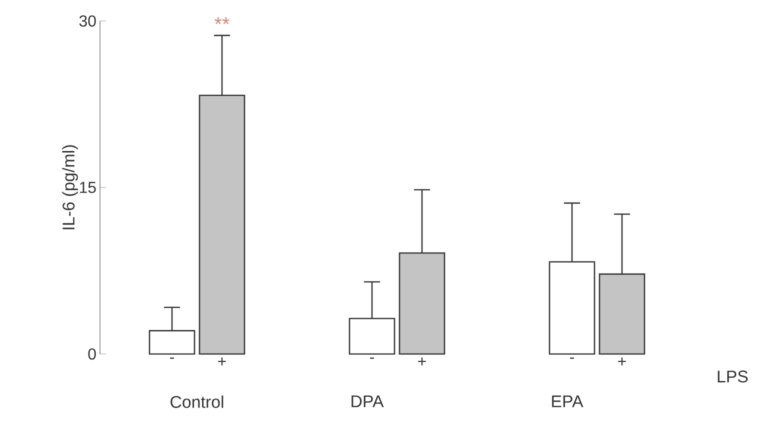 The height and width of the screenshot is (437, 760). Describe the element at coordinates (197, 402) in the screenshot. I see `text: Control` at that location.